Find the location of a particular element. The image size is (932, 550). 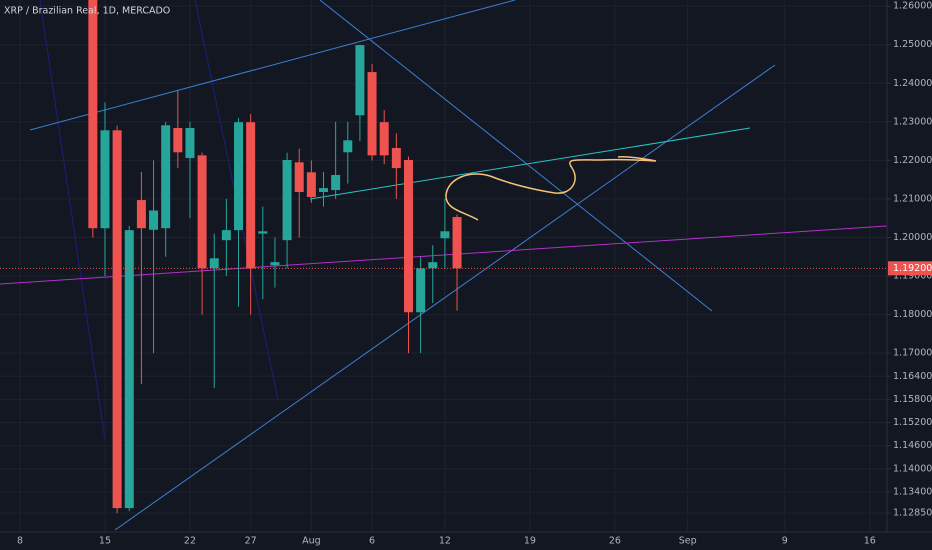

y-tick-label: 1.23000 is located at coordinates (912, 121).